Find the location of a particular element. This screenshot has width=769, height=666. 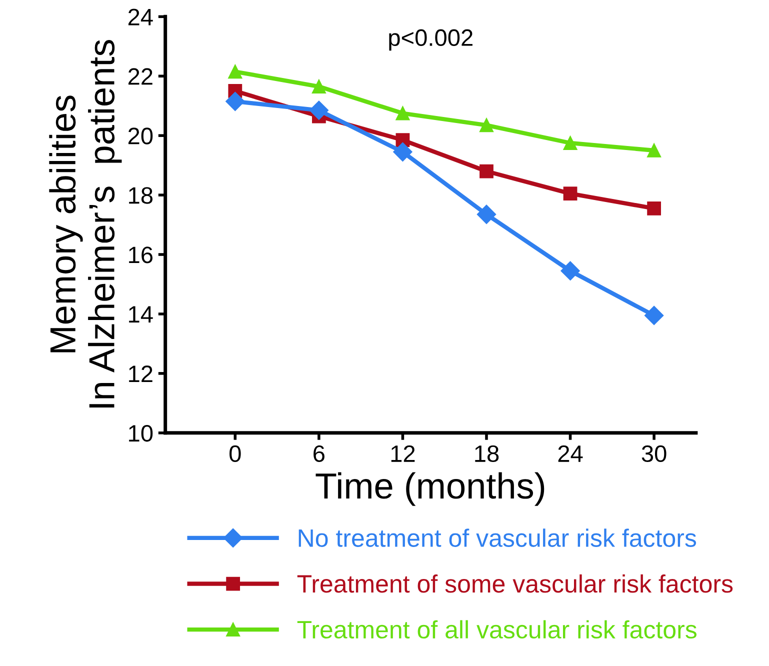

annotation: p<0.002 is located at coordinates (430, 40).